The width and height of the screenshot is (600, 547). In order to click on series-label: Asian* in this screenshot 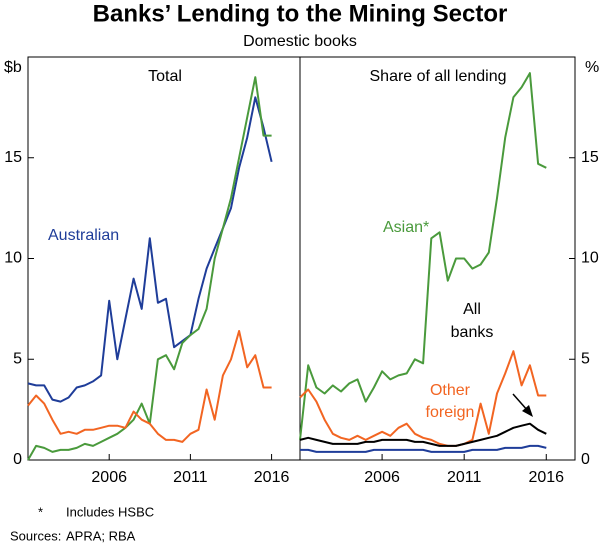, I will do `click(406, 227)`.